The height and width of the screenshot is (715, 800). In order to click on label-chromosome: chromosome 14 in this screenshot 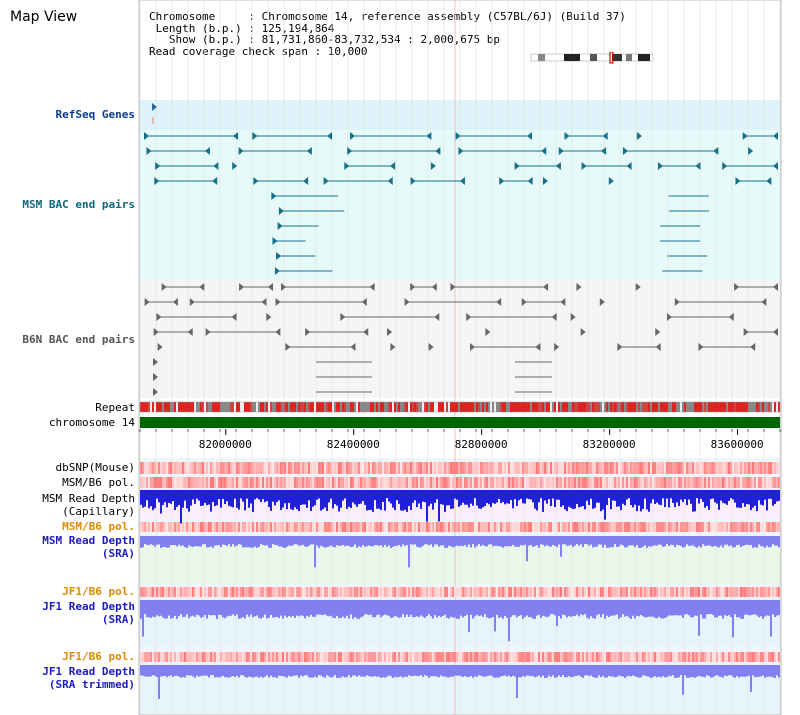, I will do `click(91, 422)`.